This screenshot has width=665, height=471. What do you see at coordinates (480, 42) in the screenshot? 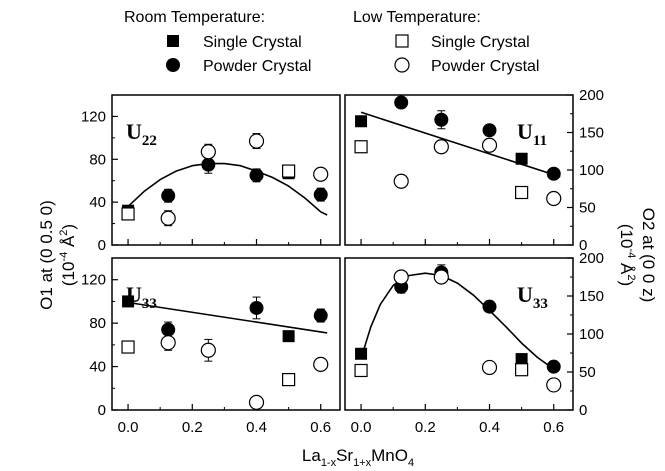
I see `legend-lt-single-crystal: Single Crystal` at bounding box center [480, 42].